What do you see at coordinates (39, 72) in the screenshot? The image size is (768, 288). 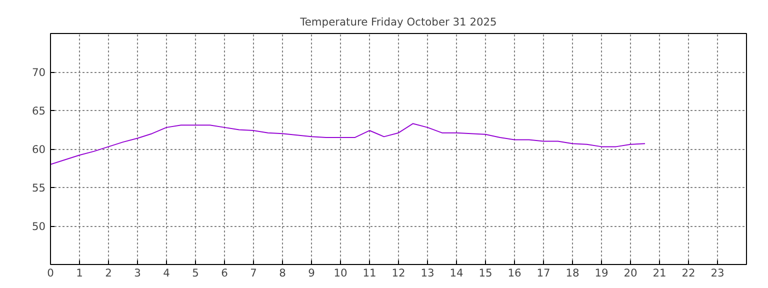 I see `y-tick-label: 70` at bounding box center [39, 72].